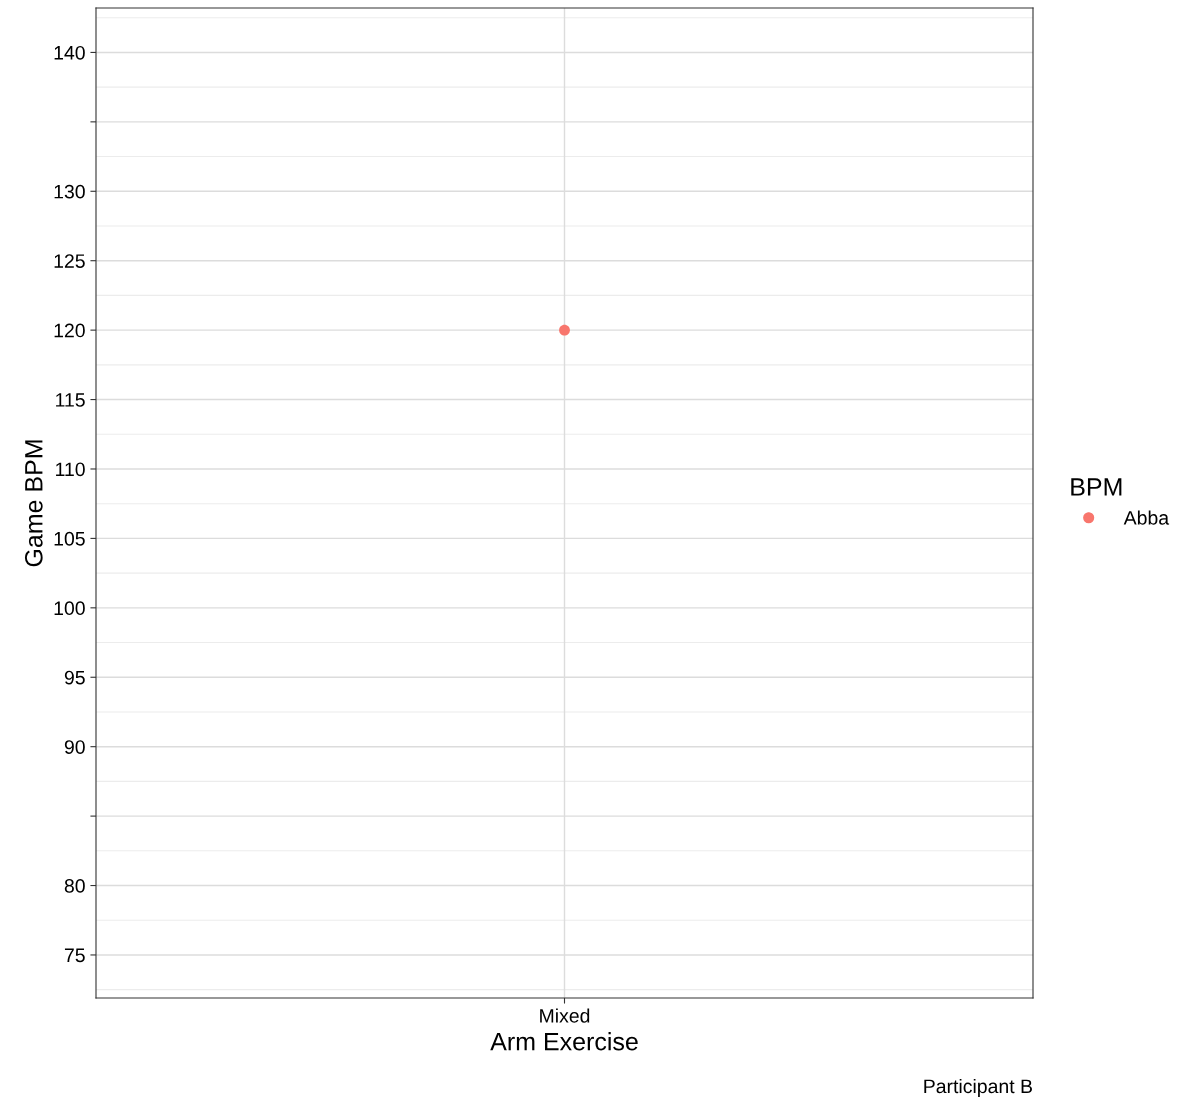 This screenshot has height=1104, width=1187. Describe the element at coordinates (564, 1041) in the screenshot. I see `x-axis-title: Arm Exercise` at that location.